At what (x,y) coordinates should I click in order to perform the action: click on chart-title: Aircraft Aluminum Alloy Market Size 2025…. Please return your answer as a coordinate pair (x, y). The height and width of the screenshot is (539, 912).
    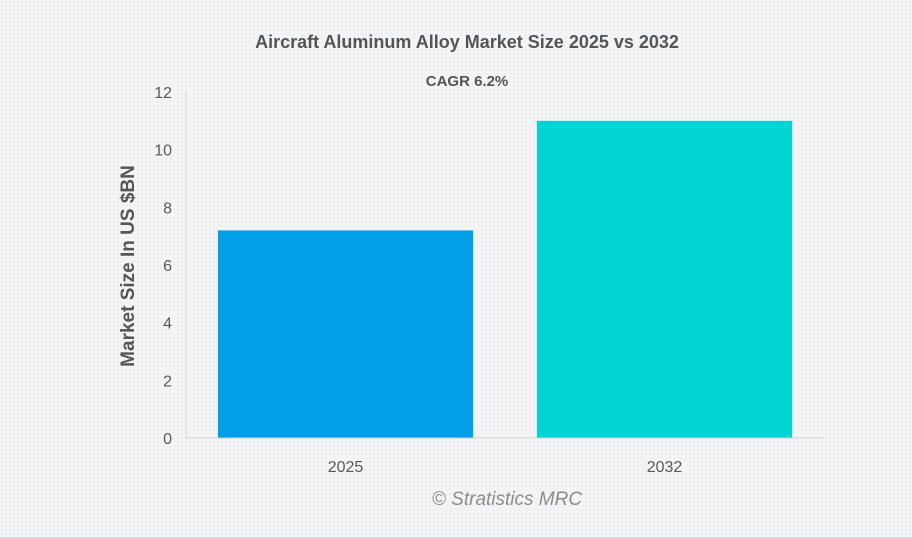
    Looking at the image, I should click on (467, 42).